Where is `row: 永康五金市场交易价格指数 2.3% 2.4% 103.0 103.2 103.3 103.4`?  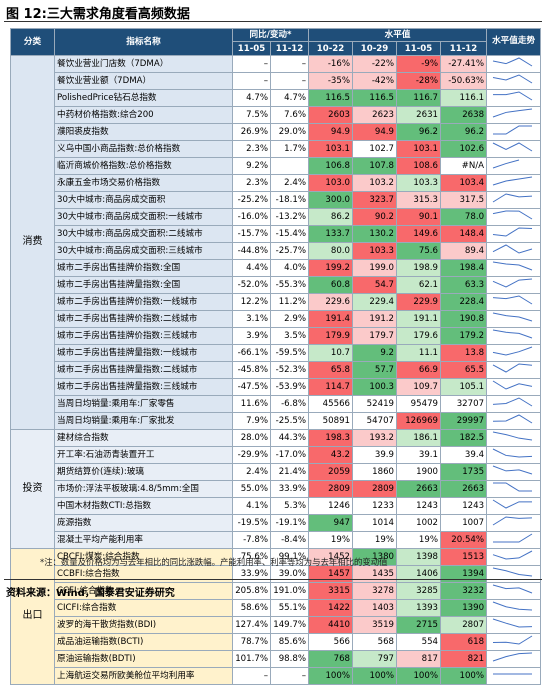
row: 永康五金市场交易价格指数 2.3% 2.4% 103.0 103.2 103.3 103.4 is located at coordinates (276, 182).